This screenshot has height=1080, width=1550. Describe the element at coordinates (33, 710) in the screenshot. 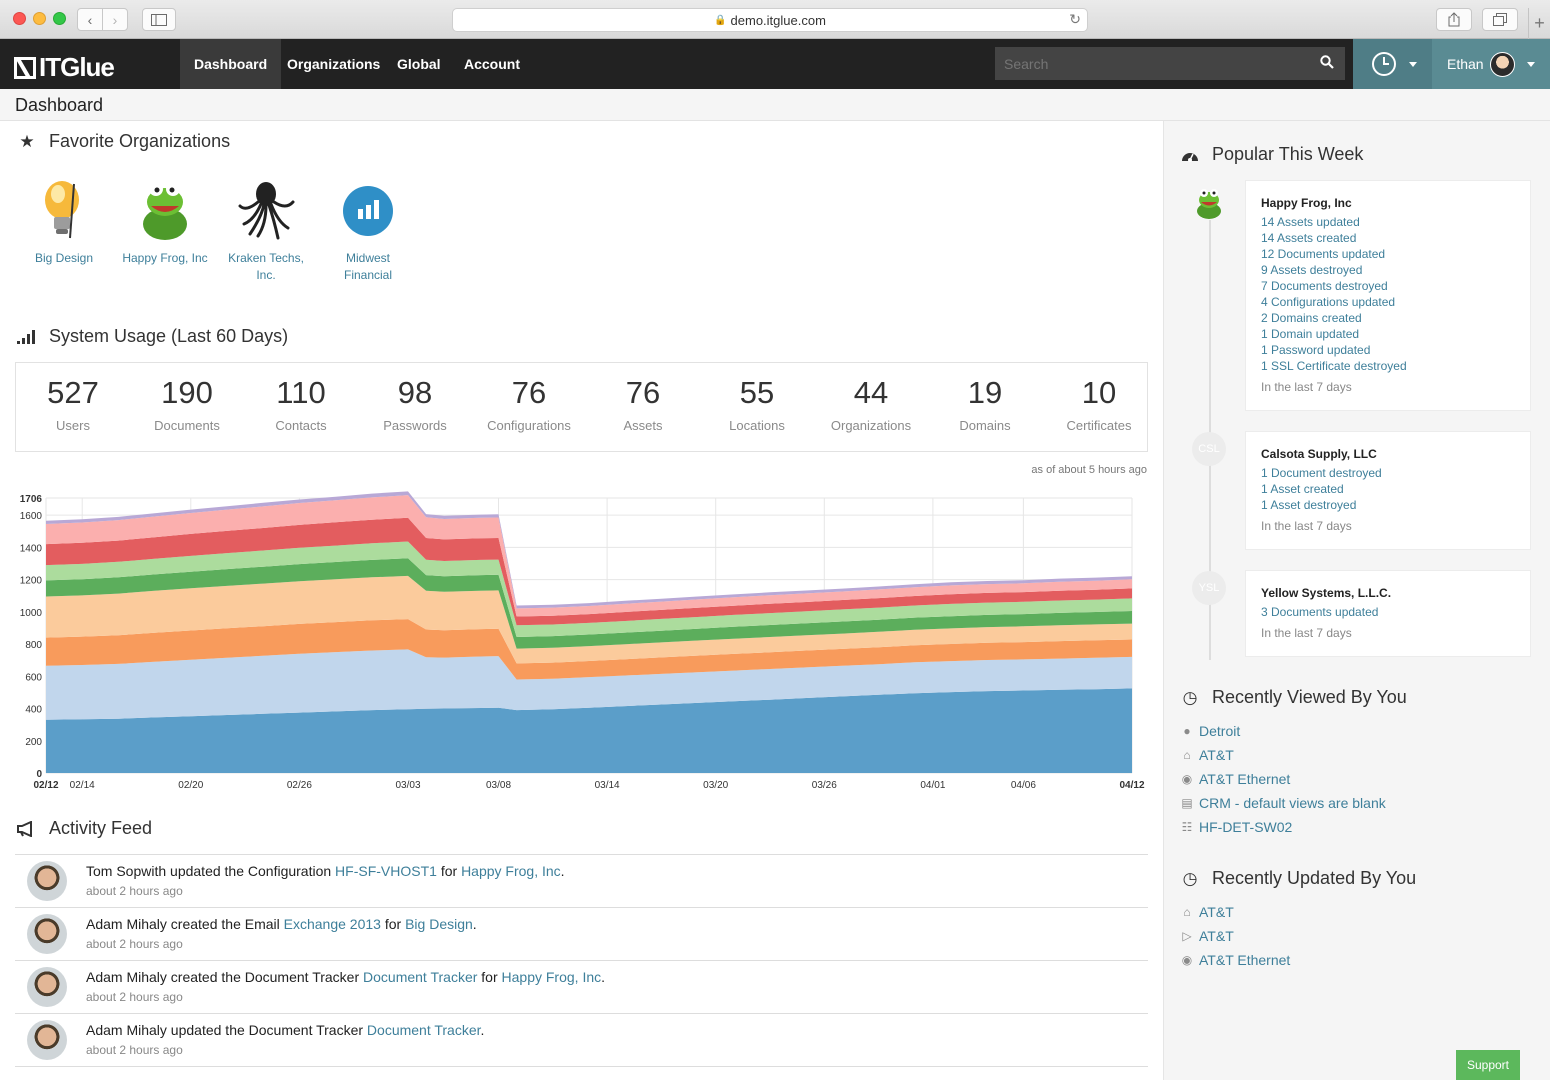

I see `y-tick-label: 400` at that location.